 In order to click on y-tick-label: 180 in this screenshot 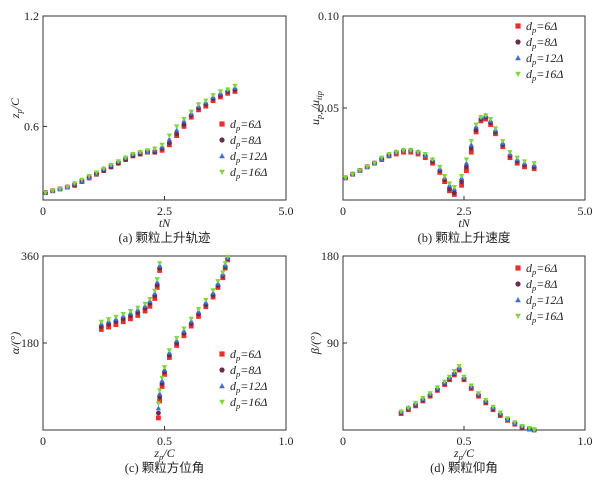, I will do `click(30, 343)`.